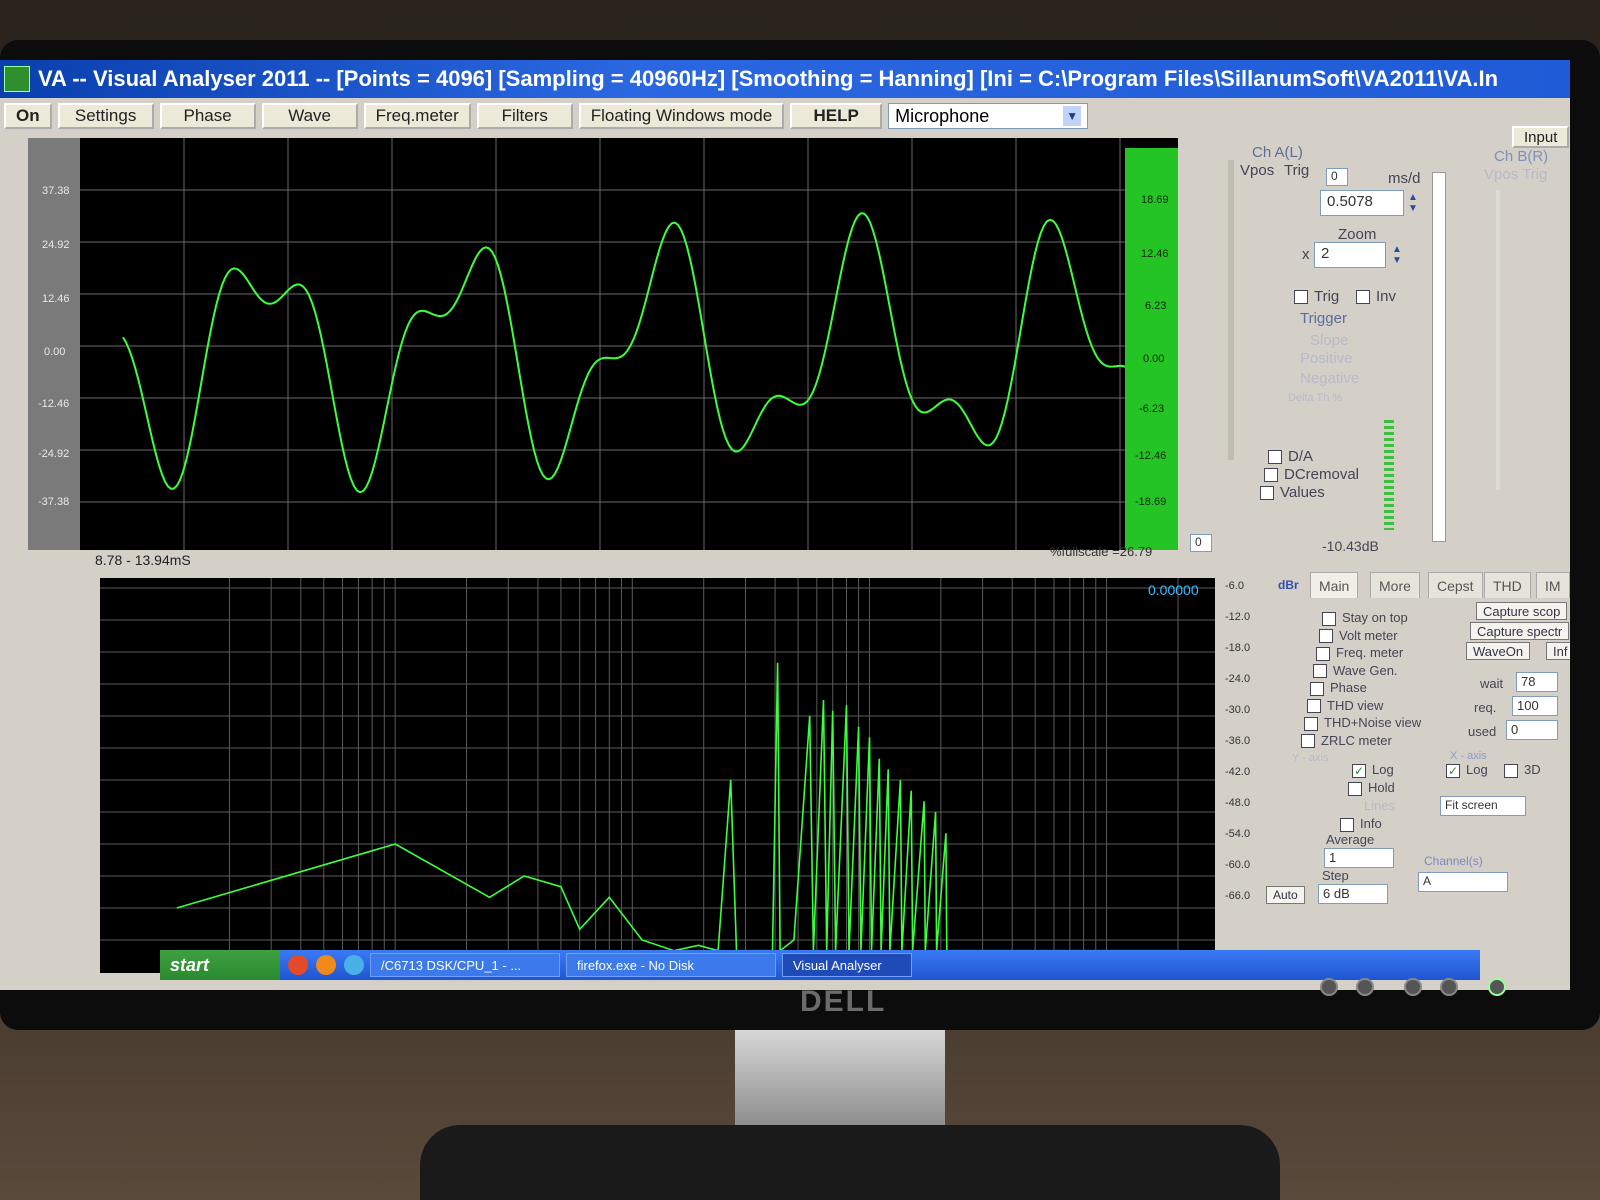 Image resolution: width=1600 pixels, height=1200 pixels. What do you see at coordinates (1365, 618) in the screenshot?
I see `option-checkbox: Stay on top` at bounding box center [1365, 618].